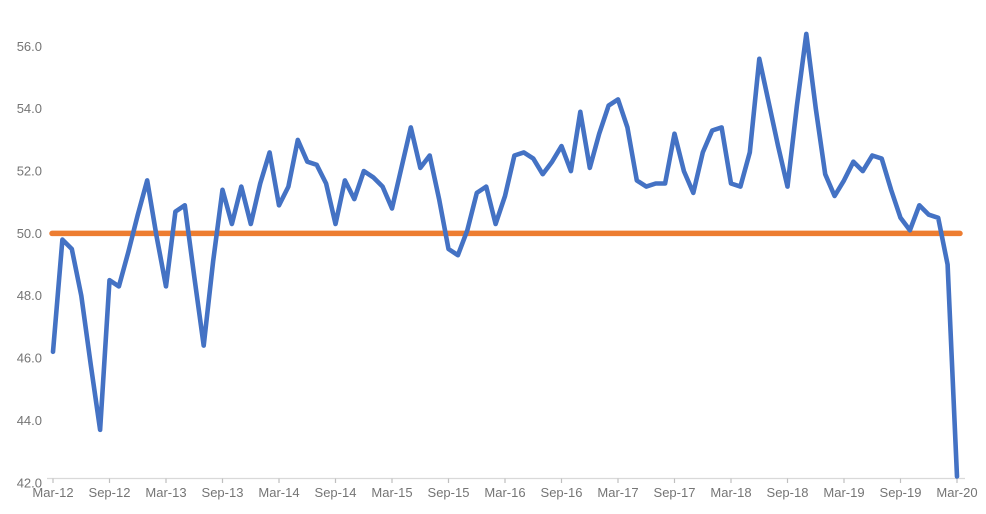 The image size is (986, 514). I want to click on y-axis-label: 42.0, so click(29, 482).